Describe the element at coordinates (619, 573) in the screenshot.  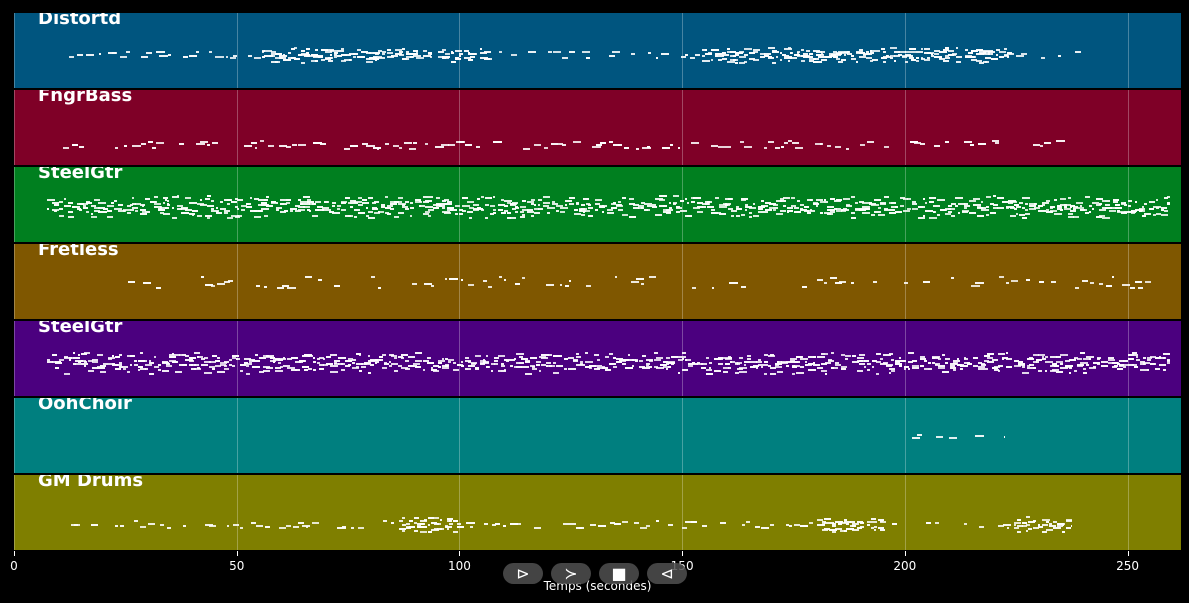
I see `stop-button: ■` at that location.